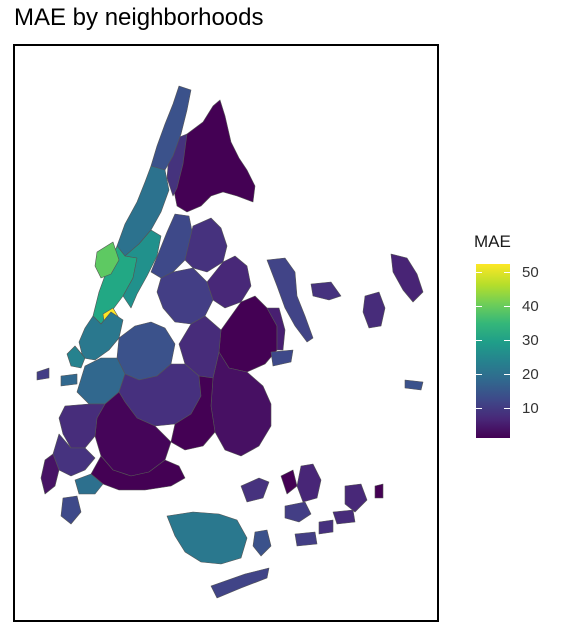 Image resolution: width=565 pixels, height=633 pixels. What do you see at coordinates (76, 357) in the screenshot?
I see `manhattan-tip` at bounding box center [76, 357].